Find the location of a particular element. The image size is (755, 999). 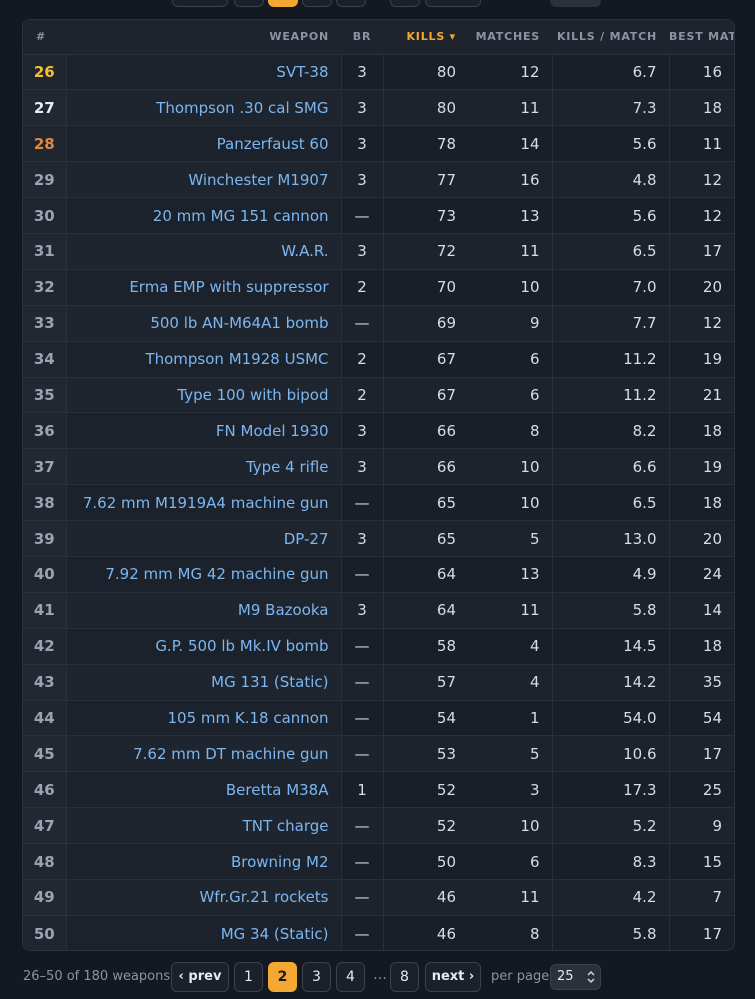

top-prev-button is located at coordinates (200, 3).